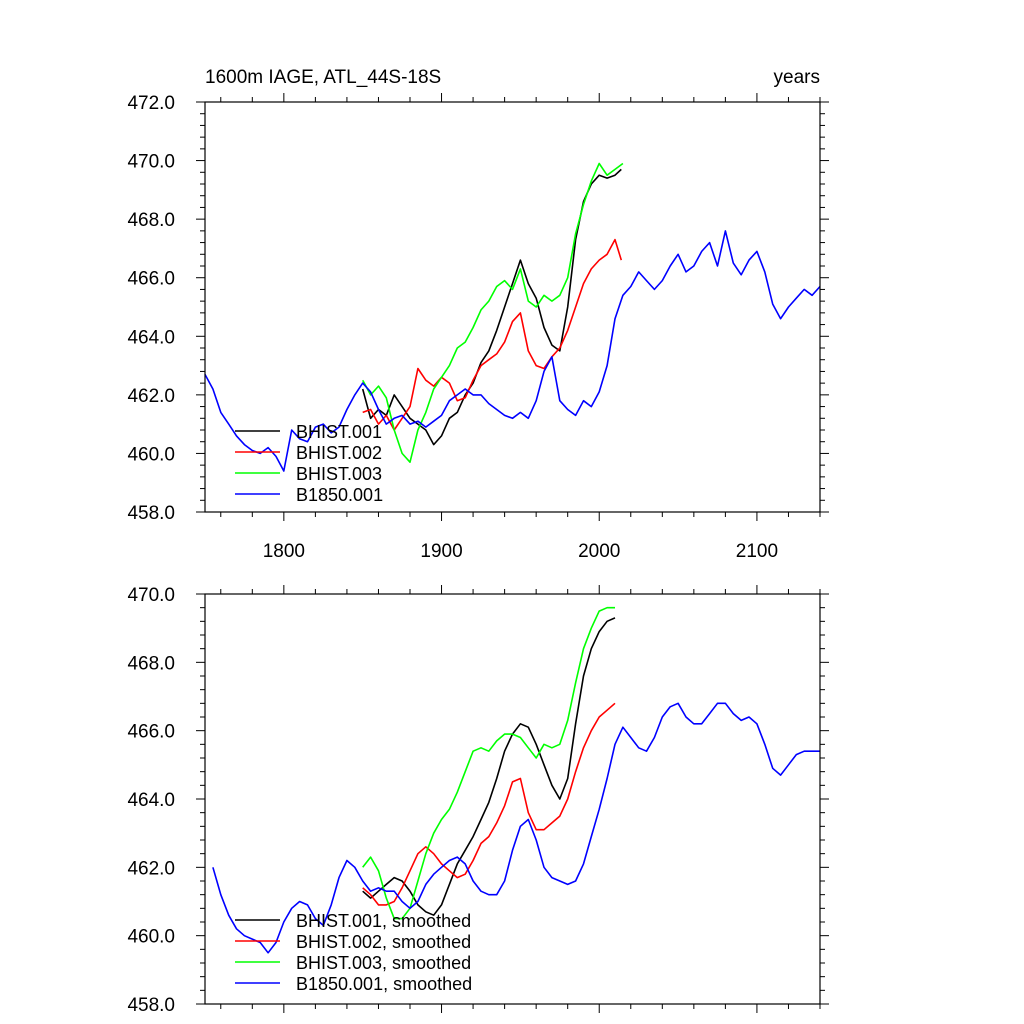  I want to click on legend-entry: BHIST.002, so click(339, 453).